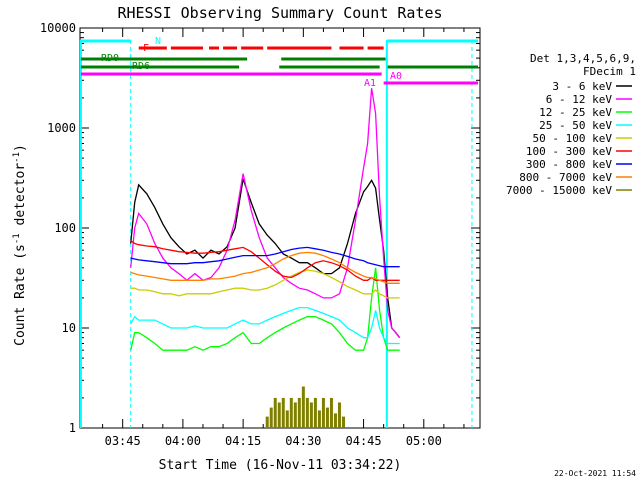 The height and width of the screenshot is (480, 640). I want to click on y-axis-title-main: Count Rate (s, so click(20, 295).